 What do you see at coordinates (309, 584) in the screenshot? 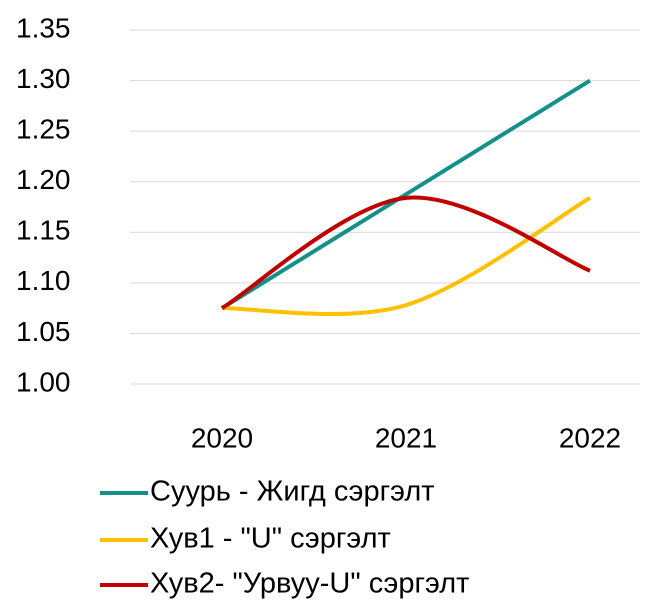
I see `legend-label: Хув2- "Урвуу-U" сэргэлт` at bounding box center [309, 584].